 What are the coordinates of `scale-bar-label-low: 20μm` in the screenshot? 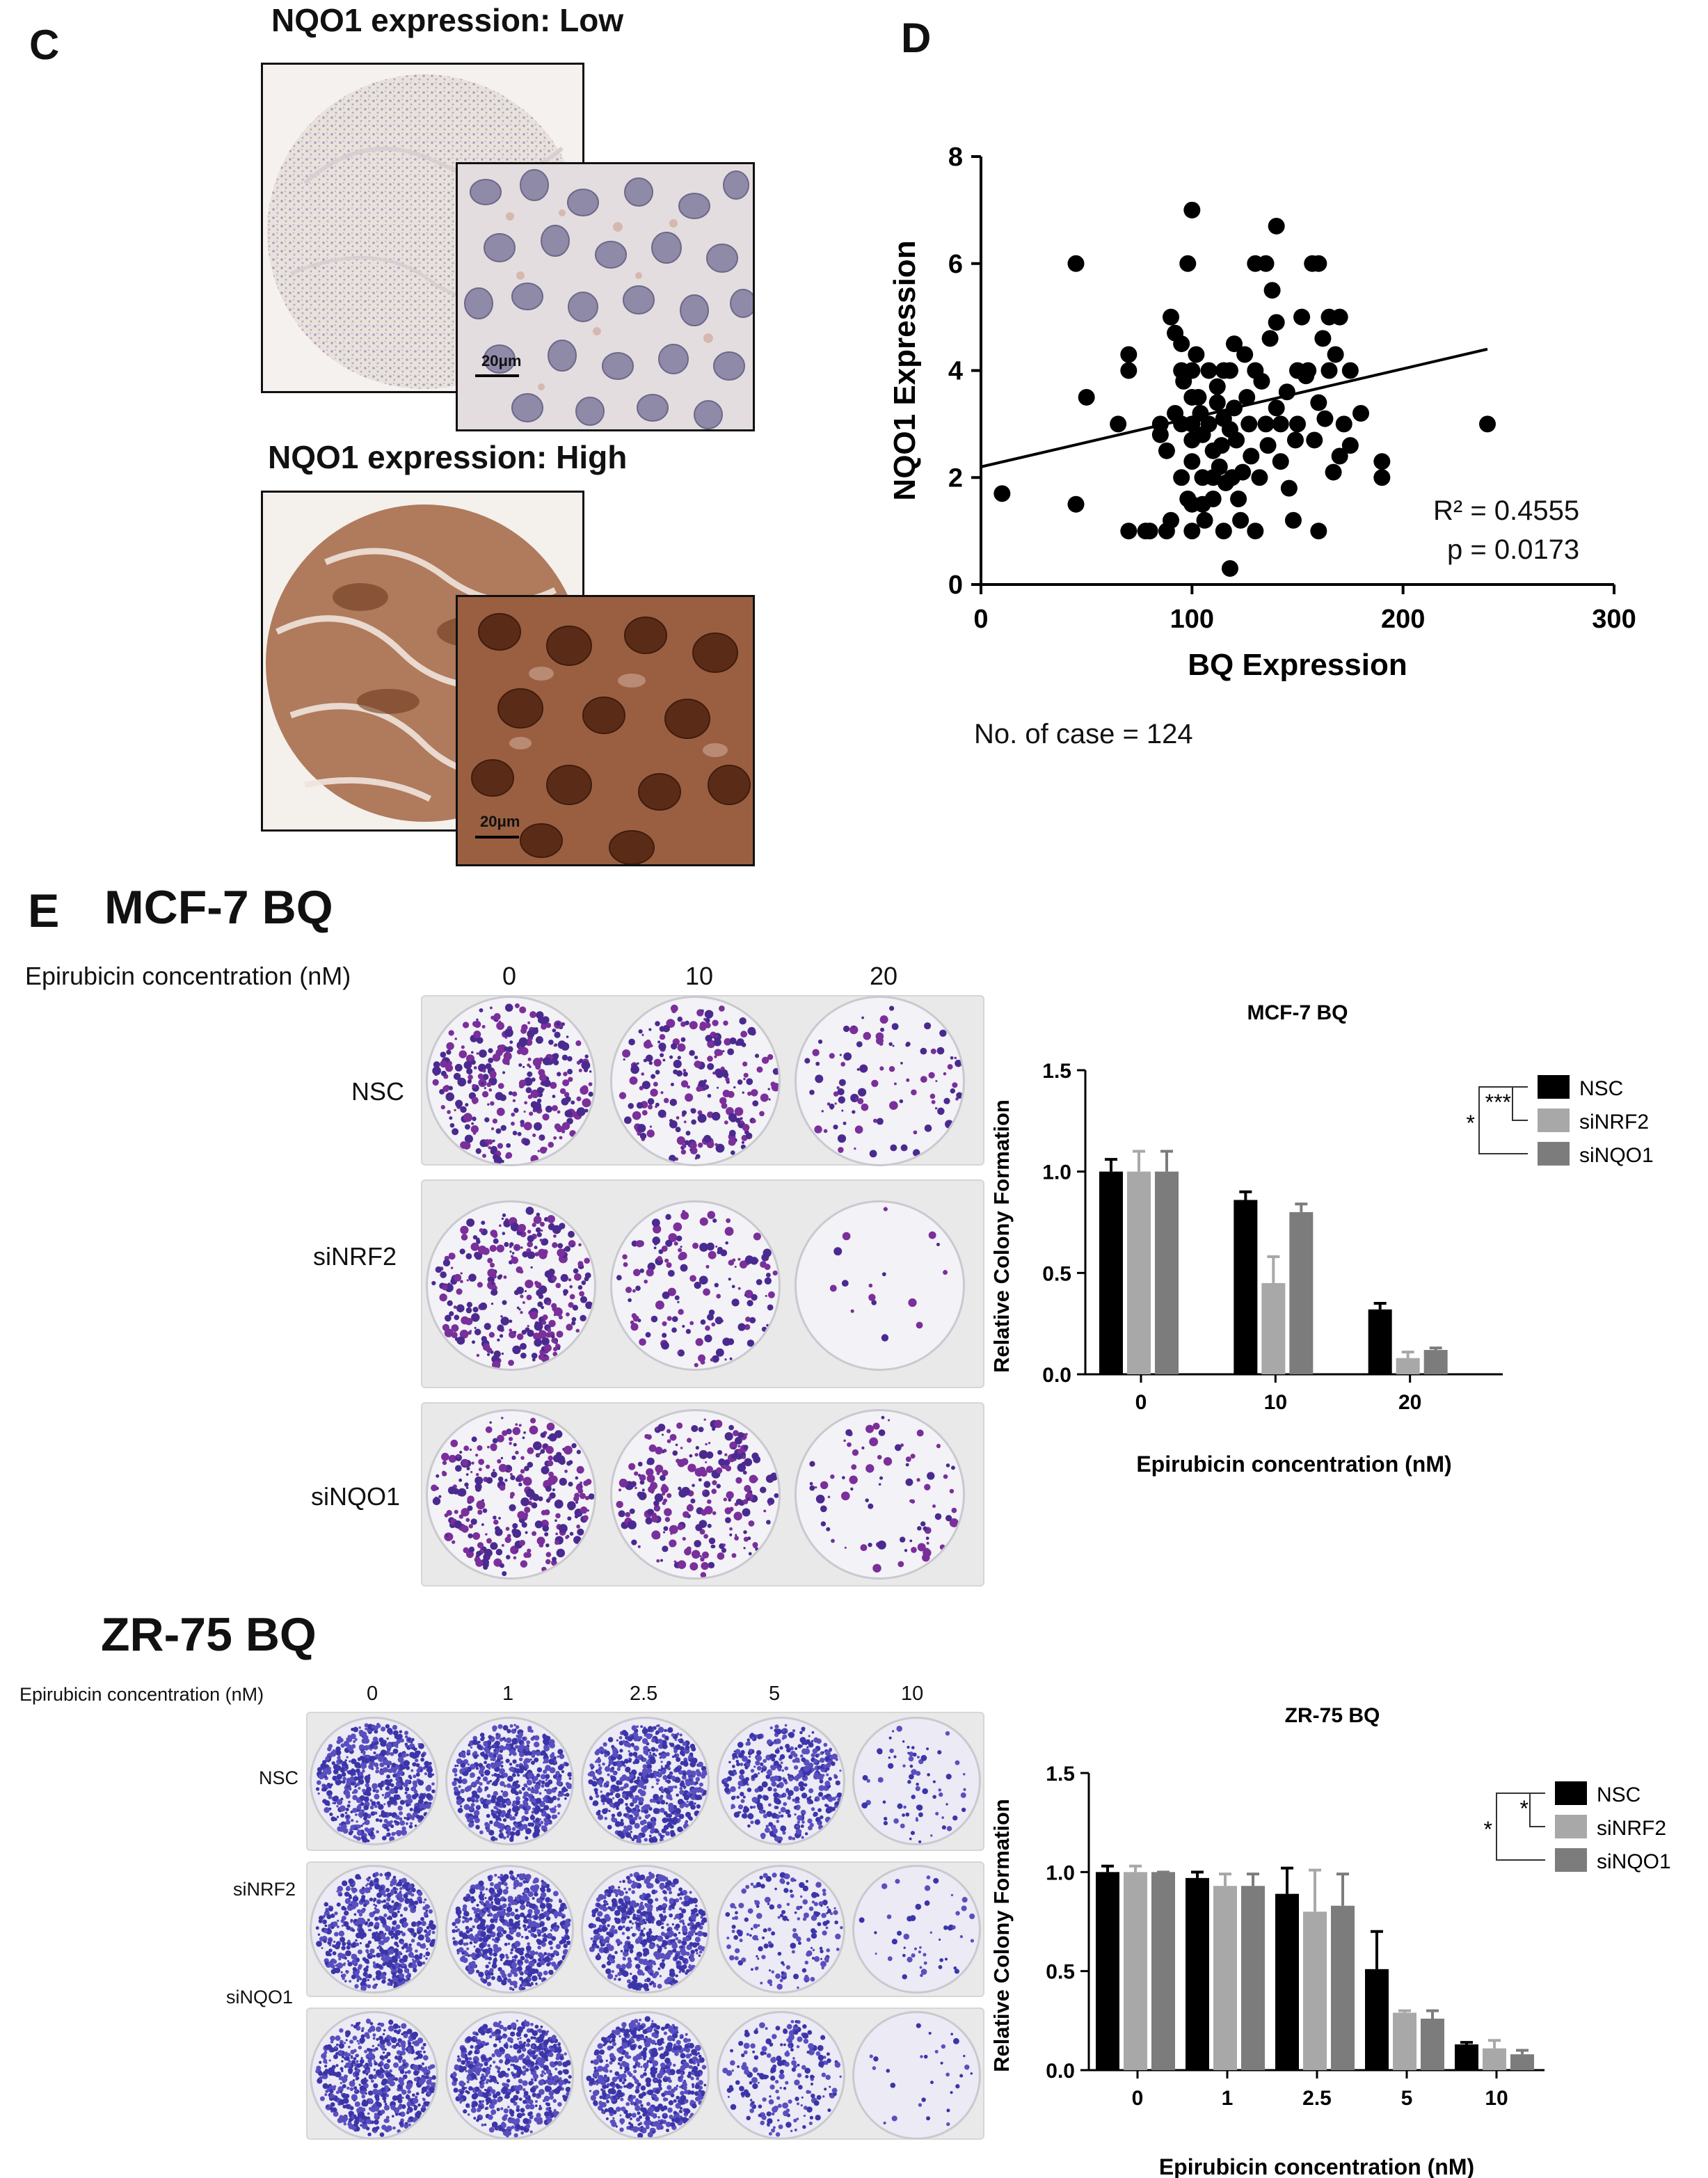 It's located at (501, 361).